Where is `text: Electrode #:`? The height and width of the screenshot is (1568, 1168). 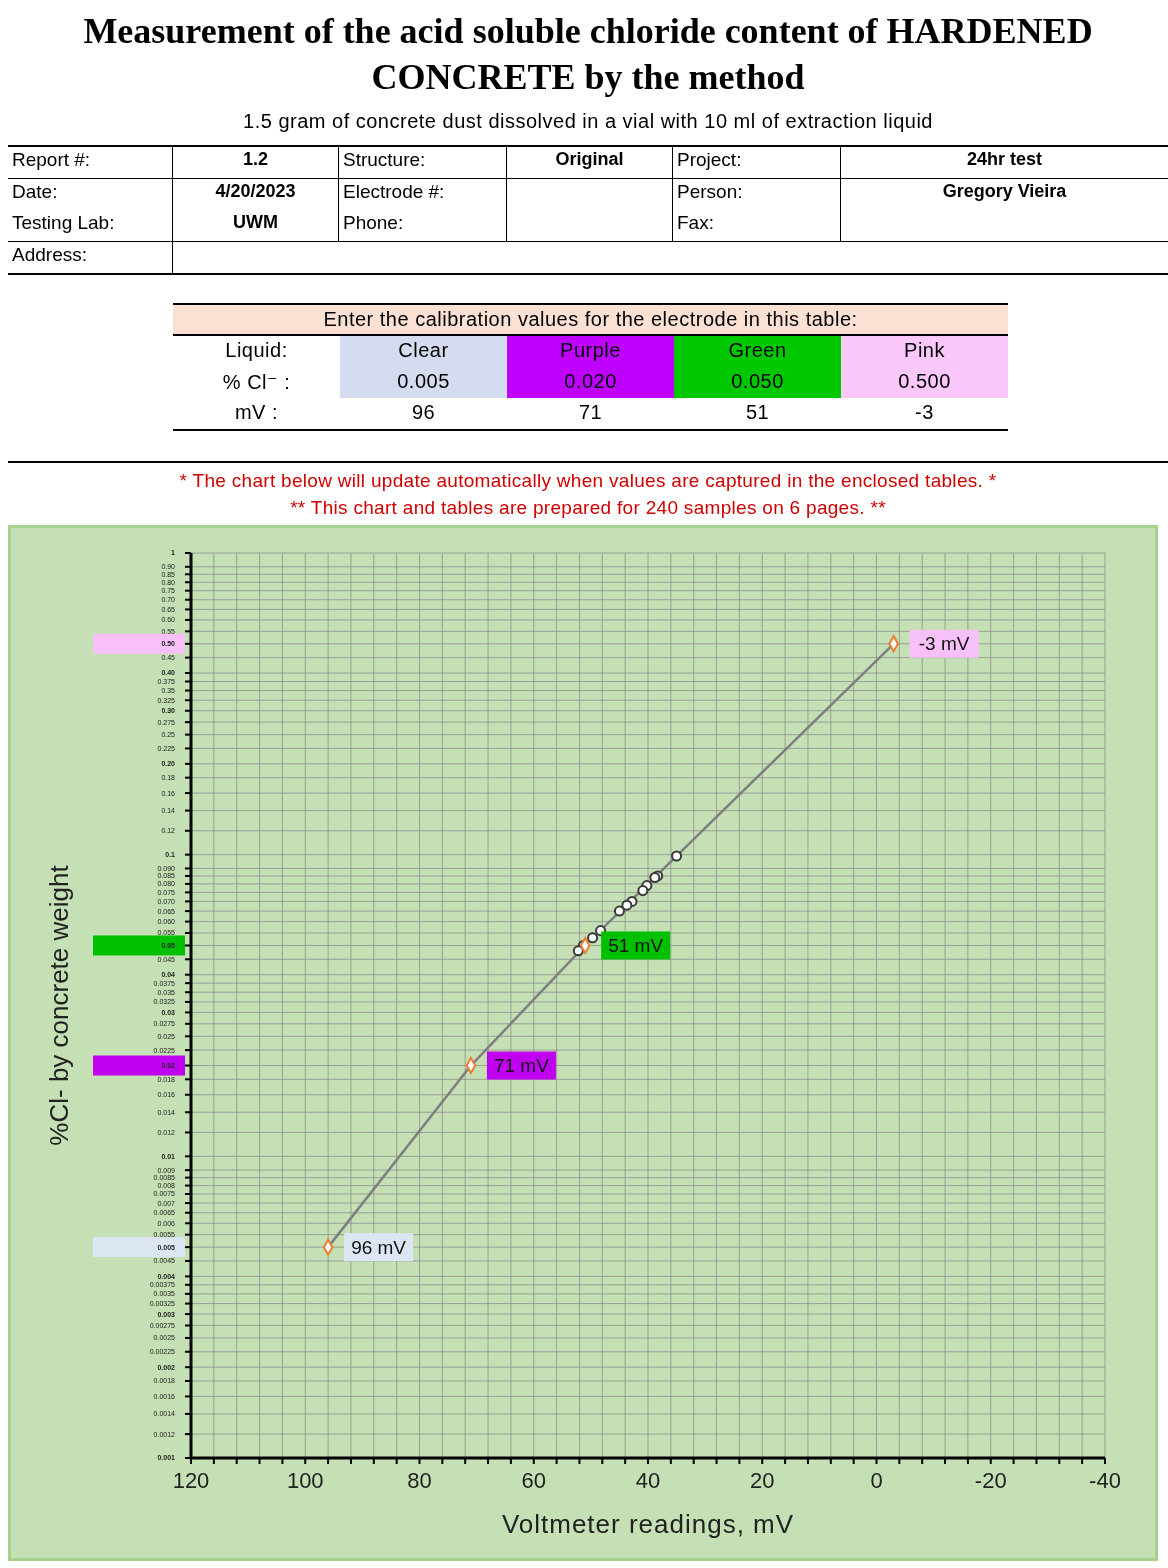 text: Electrode #: is located at coordinates (394, 192).